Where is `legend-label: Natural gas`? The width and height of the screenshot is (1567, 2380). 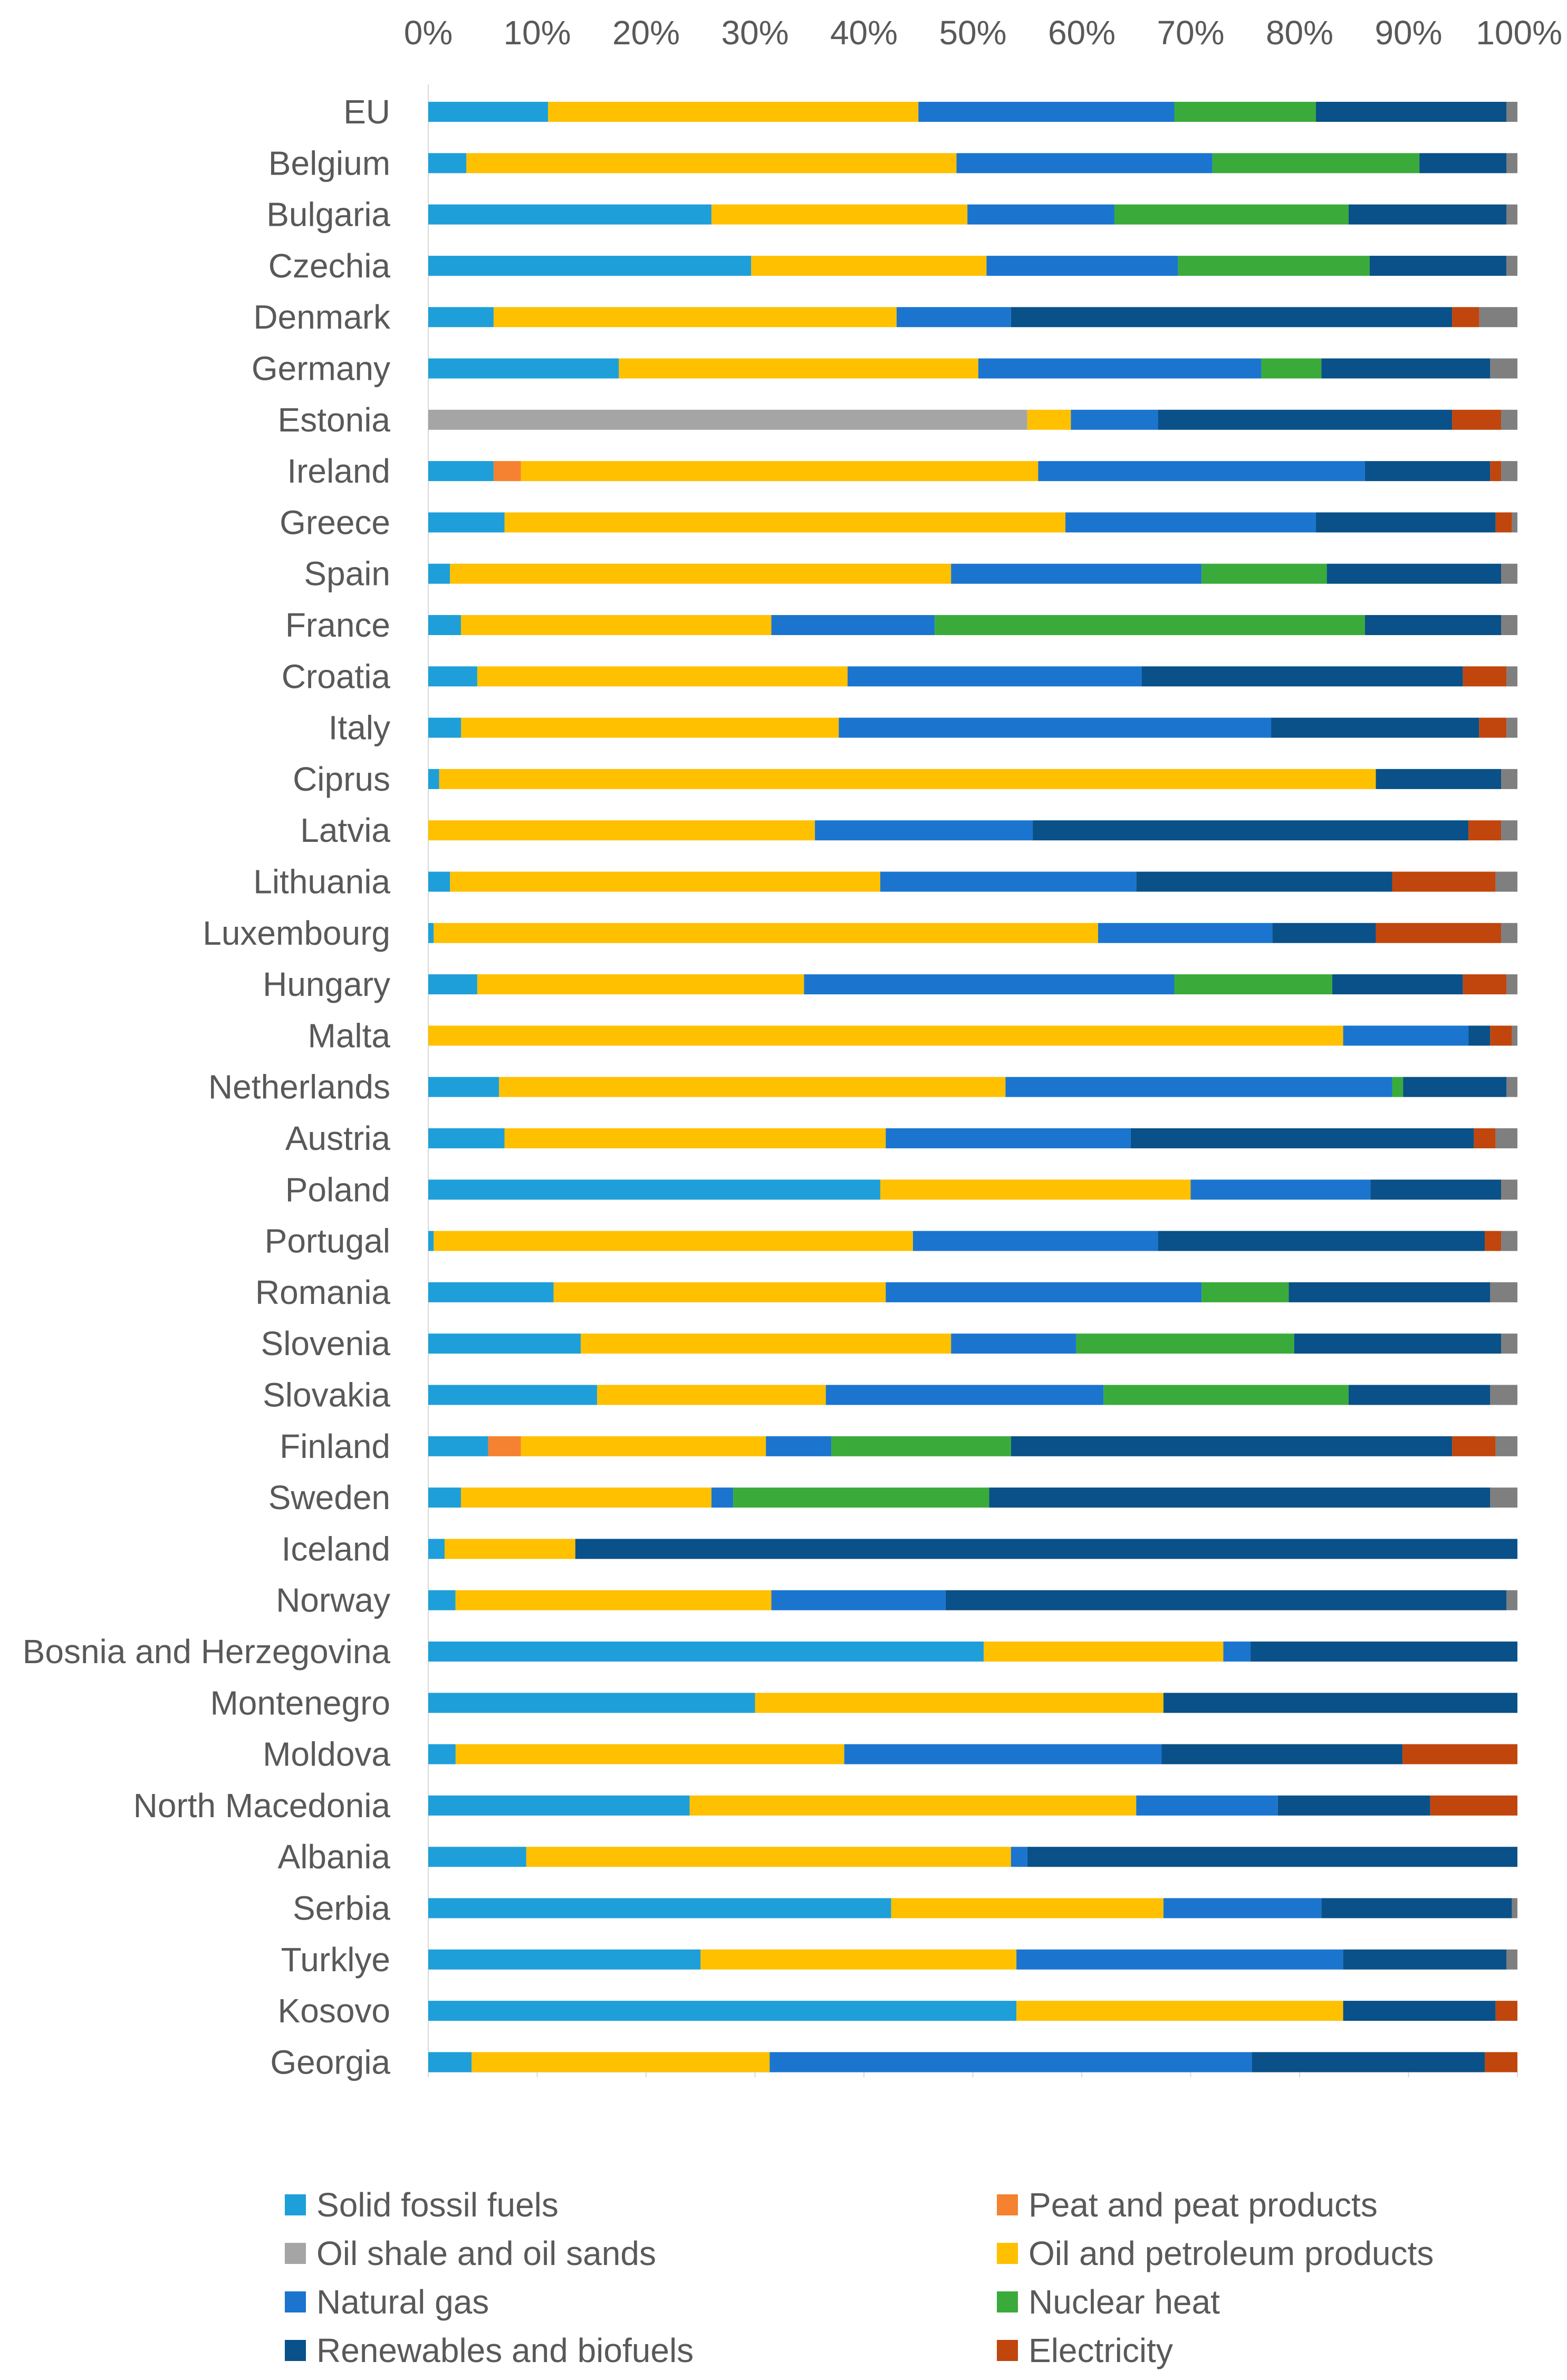 legend-label: Natural gas is located at coordinates (402, 2302).